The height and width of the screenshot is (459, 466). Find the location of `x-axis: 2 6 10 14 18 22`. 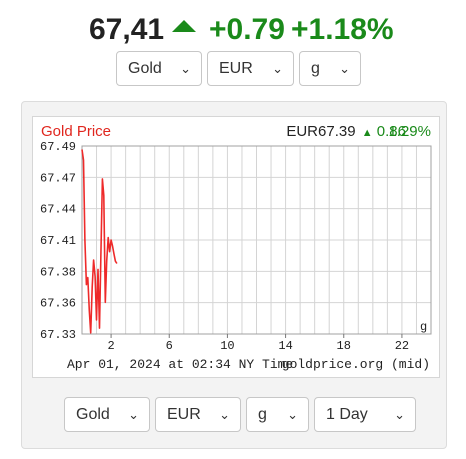

x-axis: 2 6 10 14 18 22 is located at coordinates (258, 343).